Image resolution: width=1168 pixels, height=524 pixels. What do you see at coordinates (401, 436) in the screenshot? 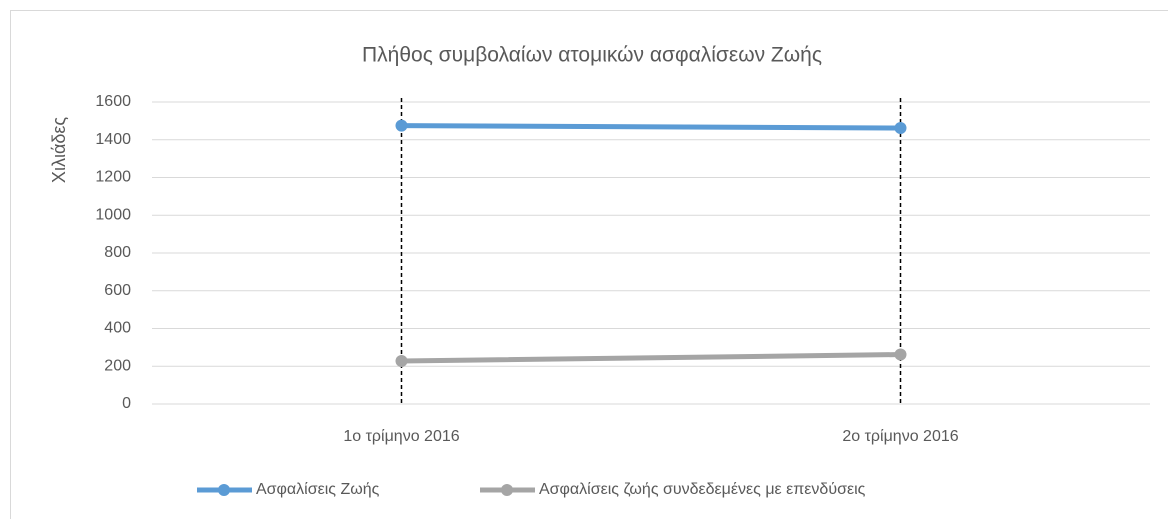
I see `x-tick-label: 1ο τρίμηνο 2016` at bounding box center [401, 436].